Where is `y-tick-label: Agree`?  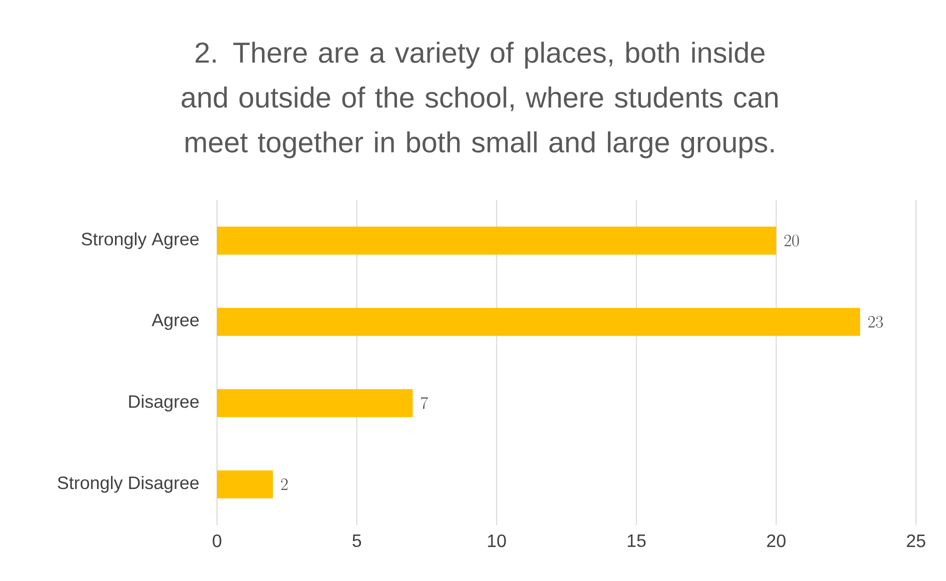 y-tick-label: Agree is located at coordinates (175, 322).